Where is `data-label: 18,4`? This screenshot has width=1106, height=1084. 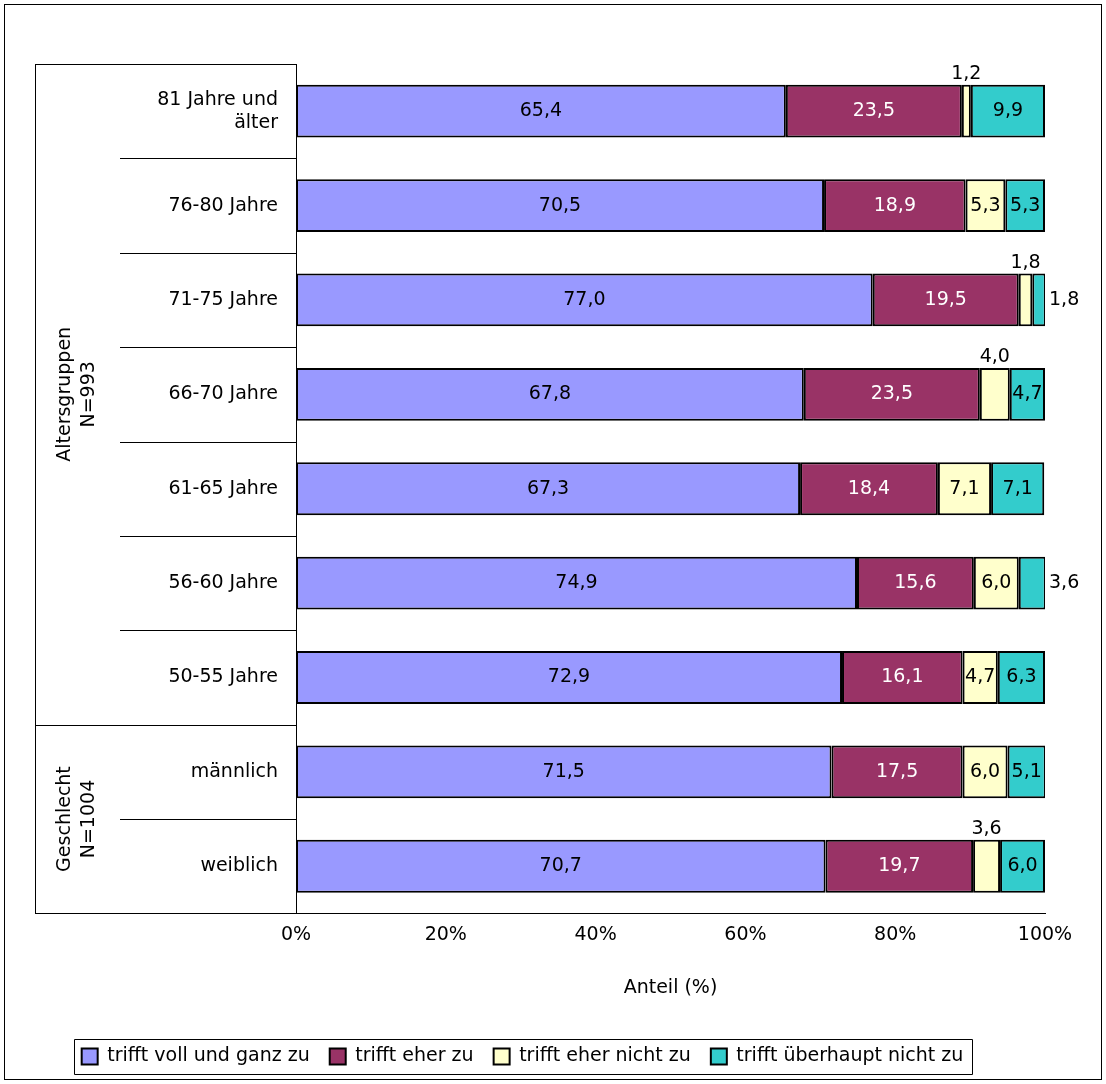
data-label: 18,4 is located at coordinates (869, 486).